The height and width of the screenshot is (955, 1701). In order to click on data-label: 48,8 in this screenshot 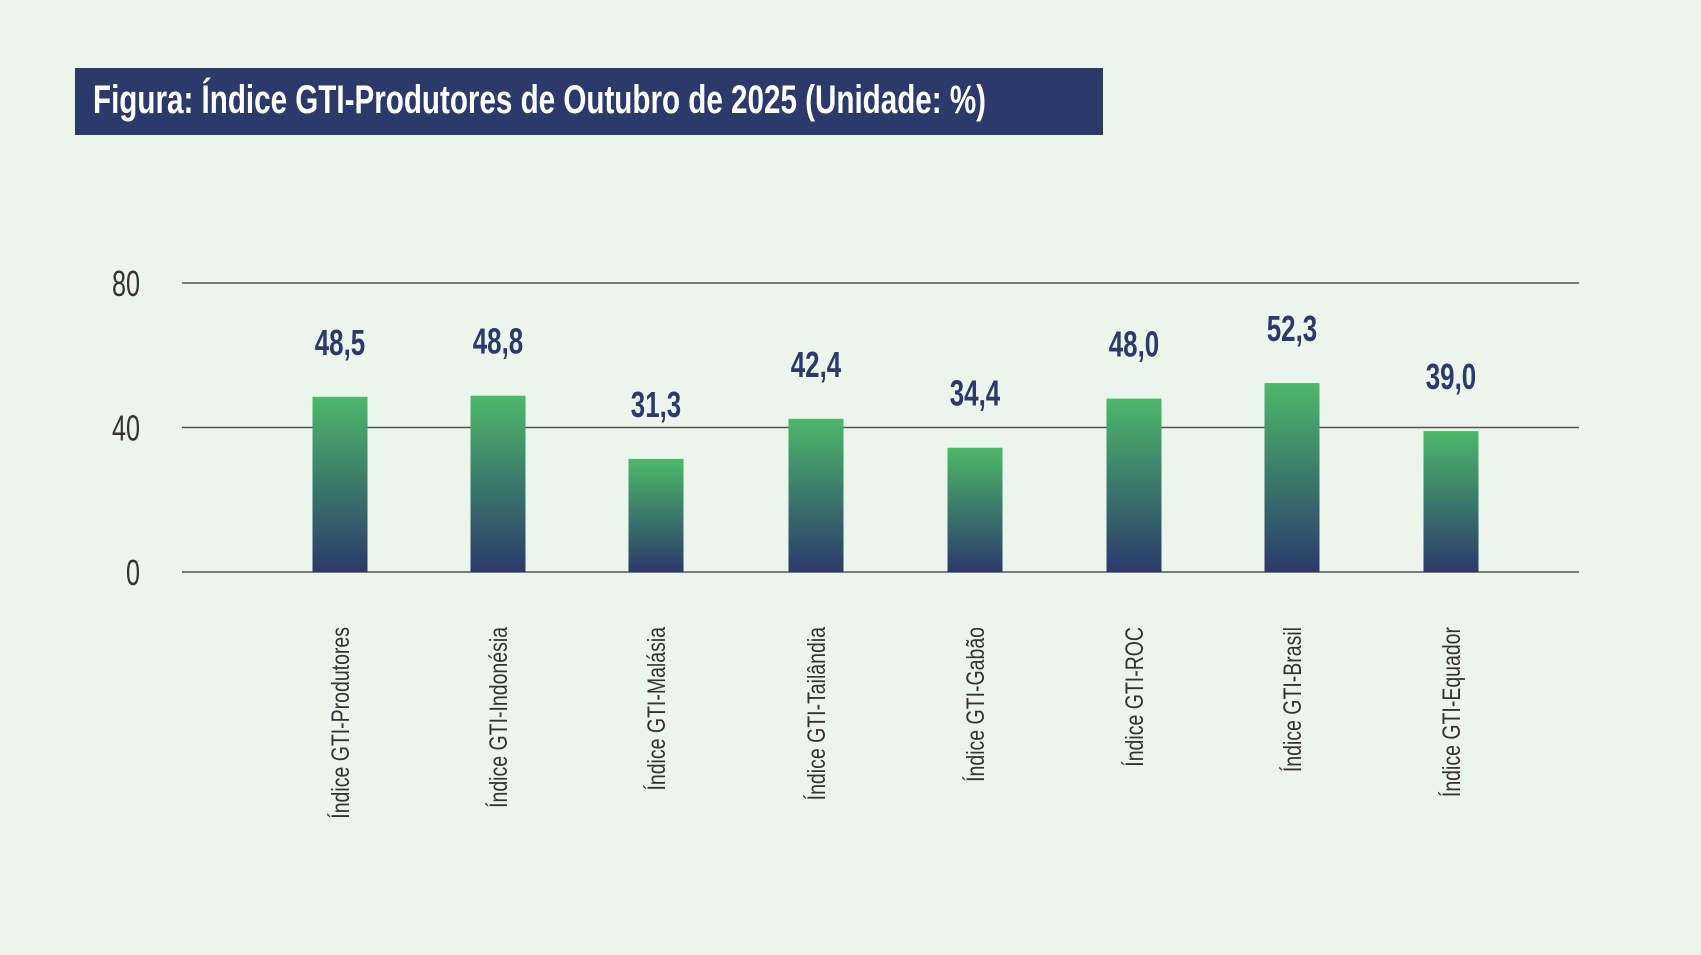, I will do `click(498, 342)`.